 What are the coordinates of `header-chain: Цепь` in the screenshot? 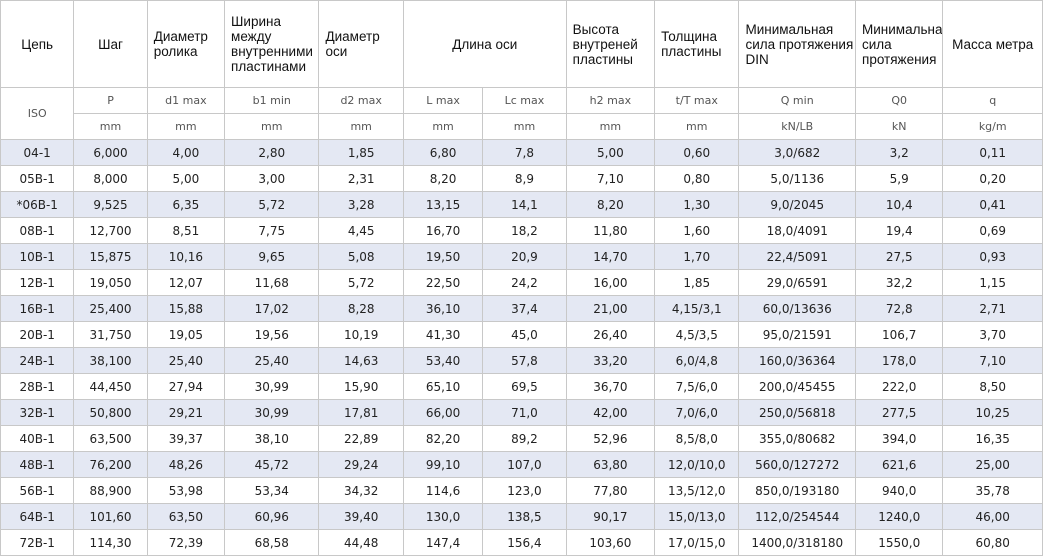 It's located at (37, 44).